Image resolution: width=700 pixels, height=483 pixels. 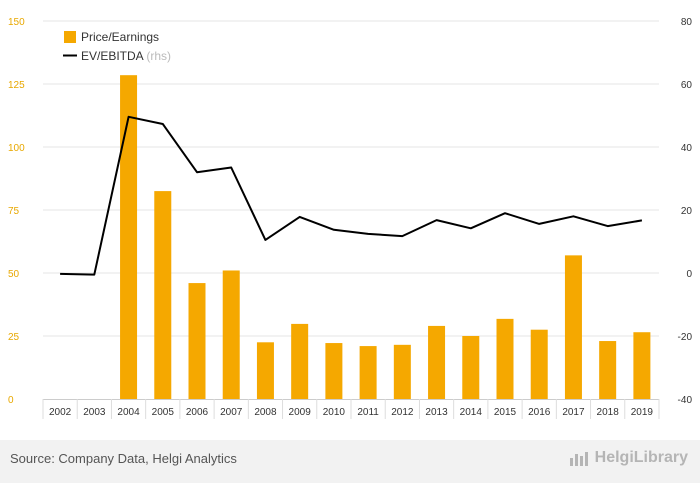 What do you see at coordinates (539, 412) in the screenshot?
I see `x-tick-label: 2016` at bounding box center [539, 412].